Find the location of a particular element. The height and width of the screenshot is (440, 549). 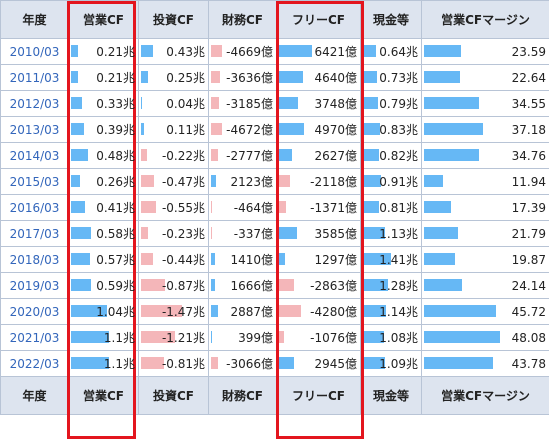

free-cf-cell: 4640億 is located at coordinates (318, 77).